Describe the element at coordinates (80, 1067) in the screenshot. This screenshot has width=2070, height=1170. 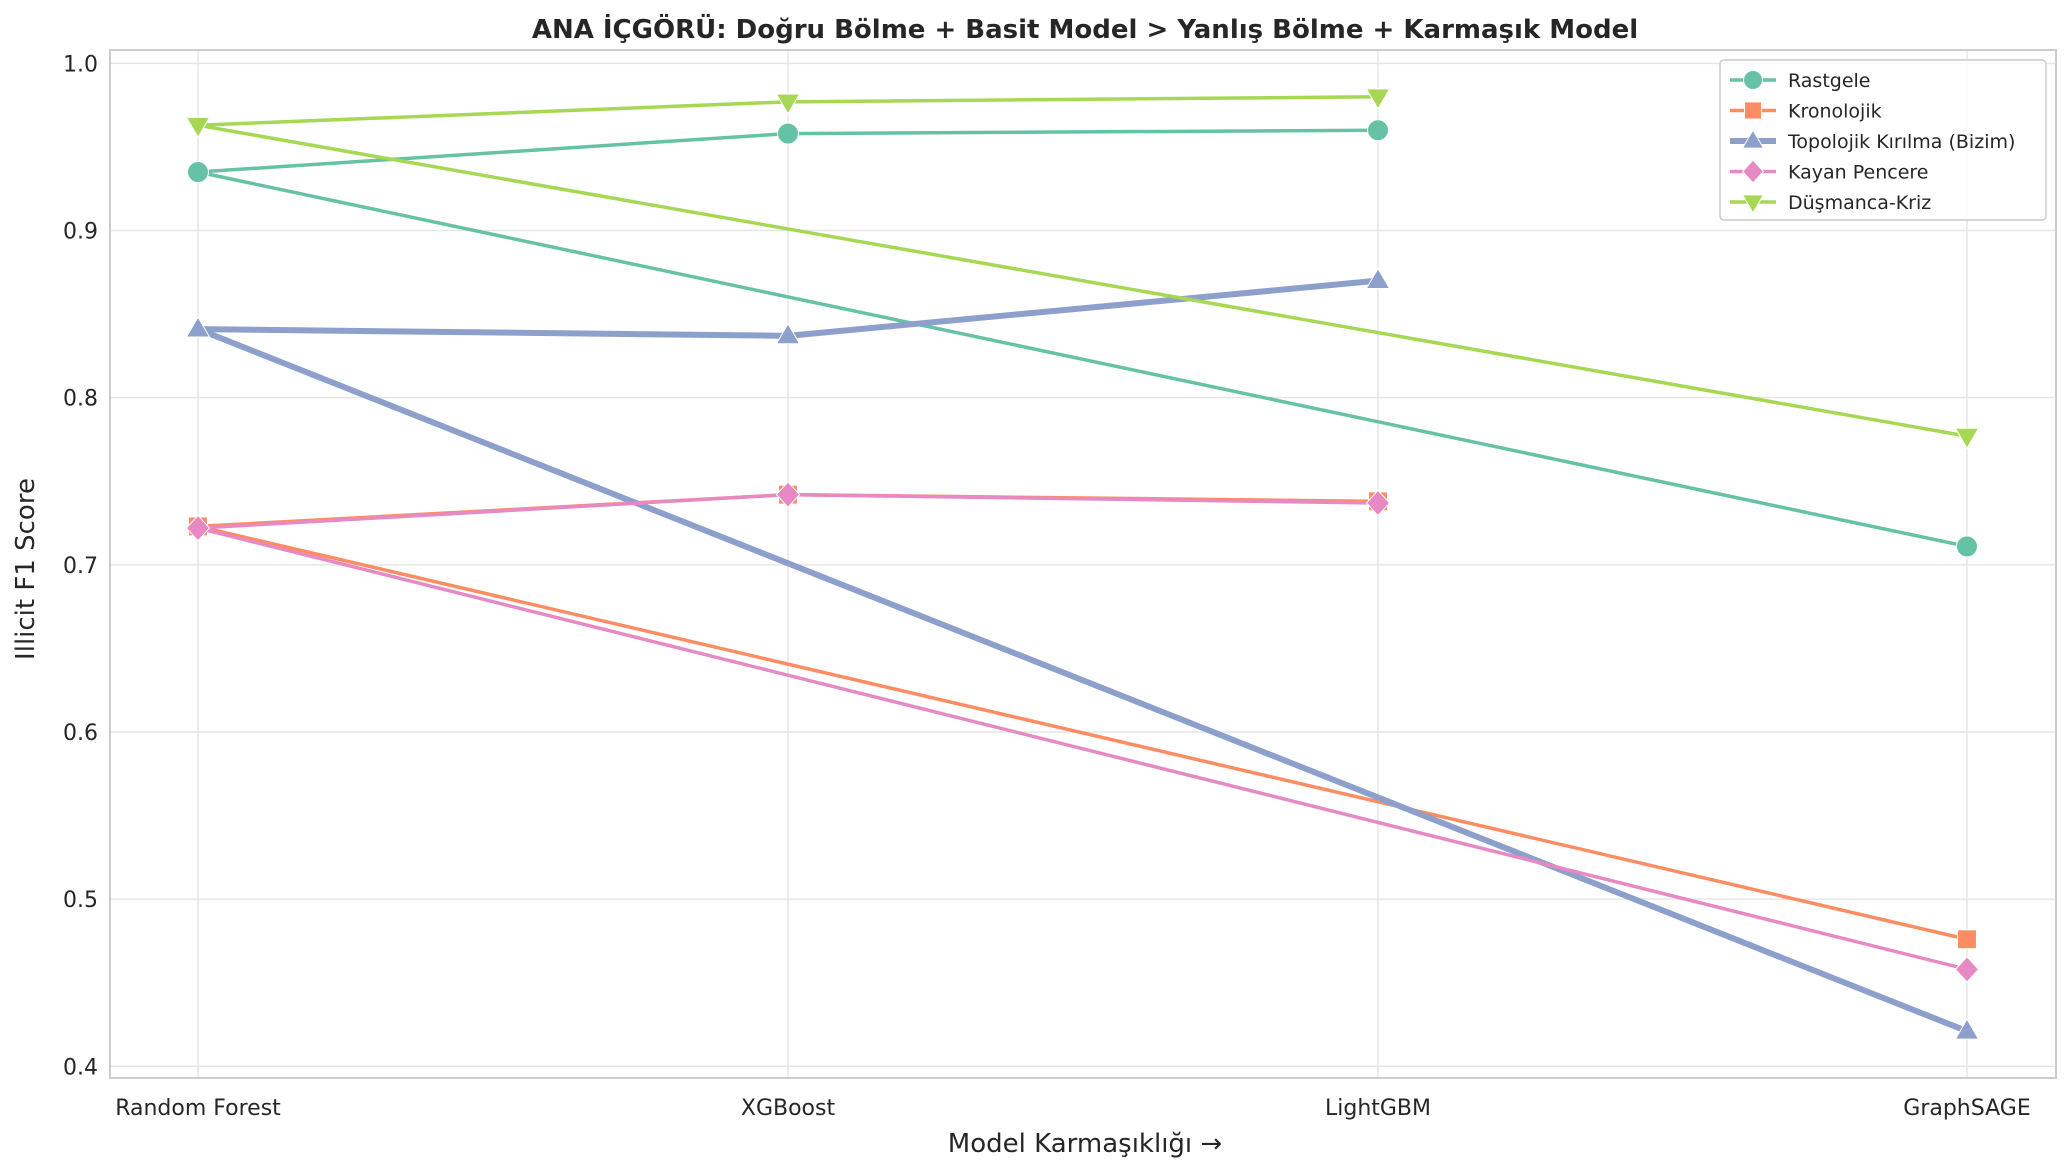
I see `y-tick-label: 0.4` at that location.